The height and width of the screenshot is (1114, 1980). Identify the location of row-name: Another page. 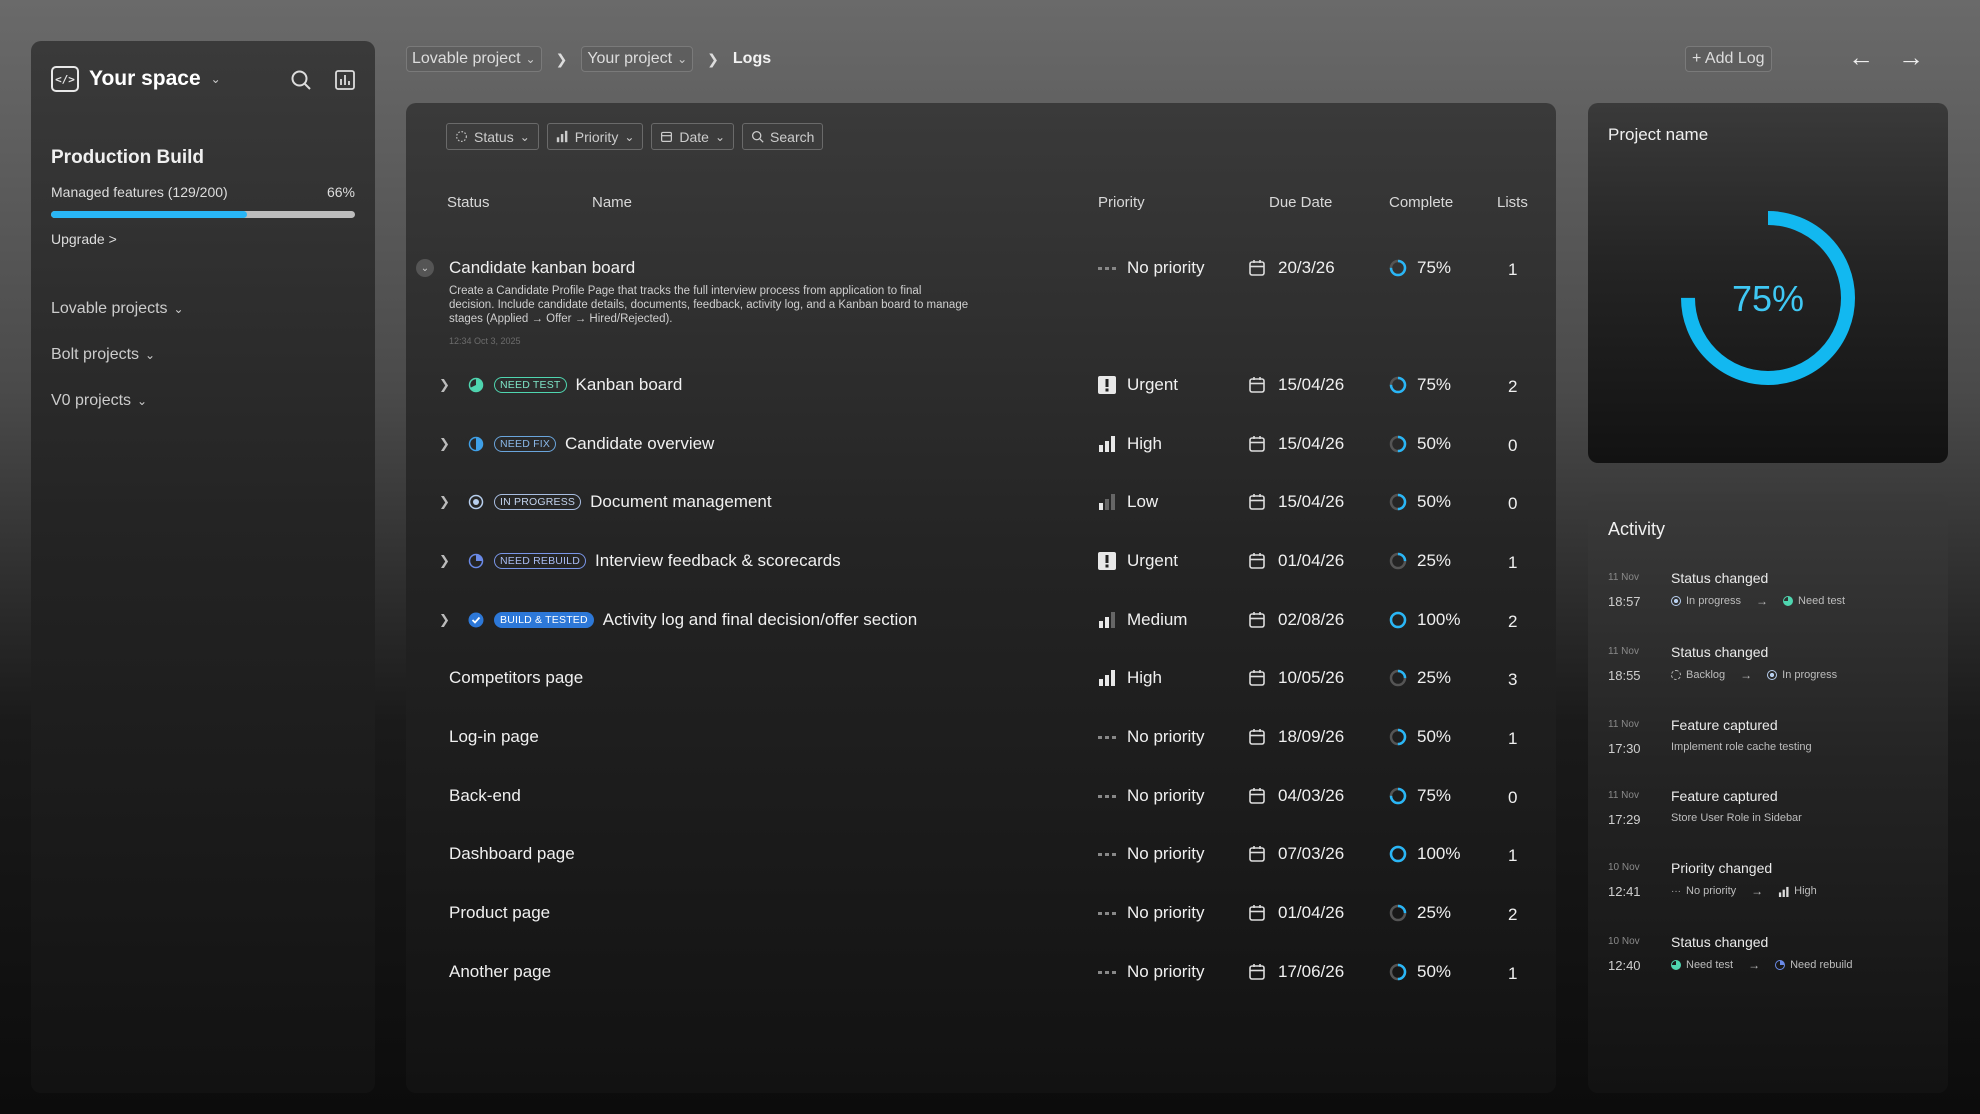
(500, 971).